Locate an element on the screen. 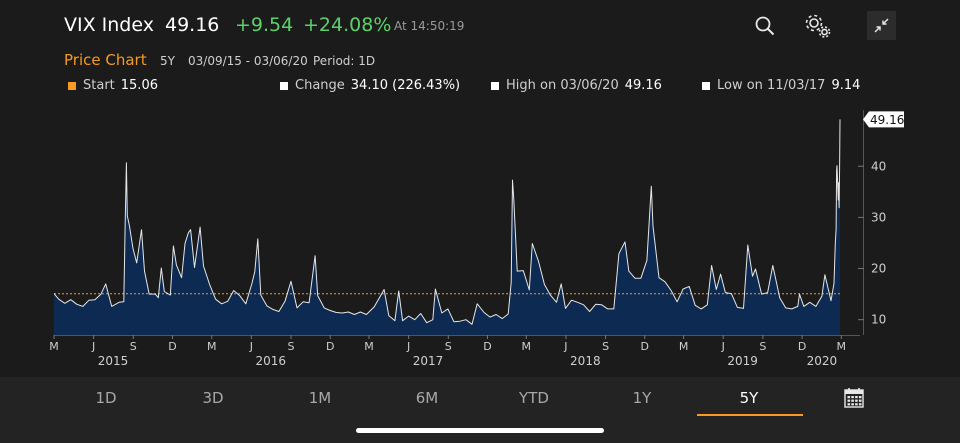 The height and width of the screenshot is (443, 960). x-year-label: 2019 is located at coordinates (742, 361).